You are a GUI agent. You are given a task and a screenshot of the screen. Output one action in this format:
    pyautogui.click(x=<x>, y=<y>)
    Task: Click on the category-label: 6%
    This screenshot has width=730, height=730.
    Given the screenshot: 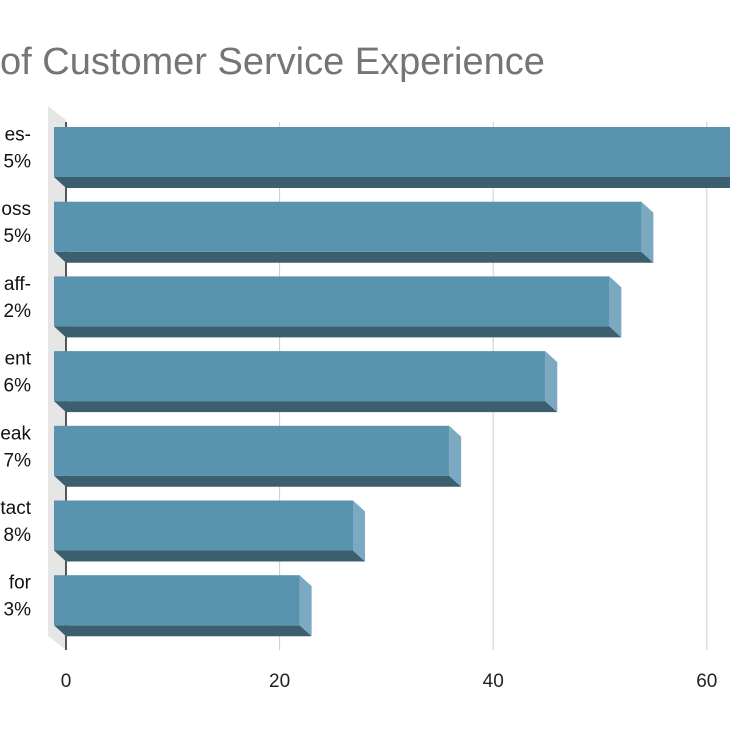 What is the action you would take?
    pyautogui.click(x=18, y=386)
    